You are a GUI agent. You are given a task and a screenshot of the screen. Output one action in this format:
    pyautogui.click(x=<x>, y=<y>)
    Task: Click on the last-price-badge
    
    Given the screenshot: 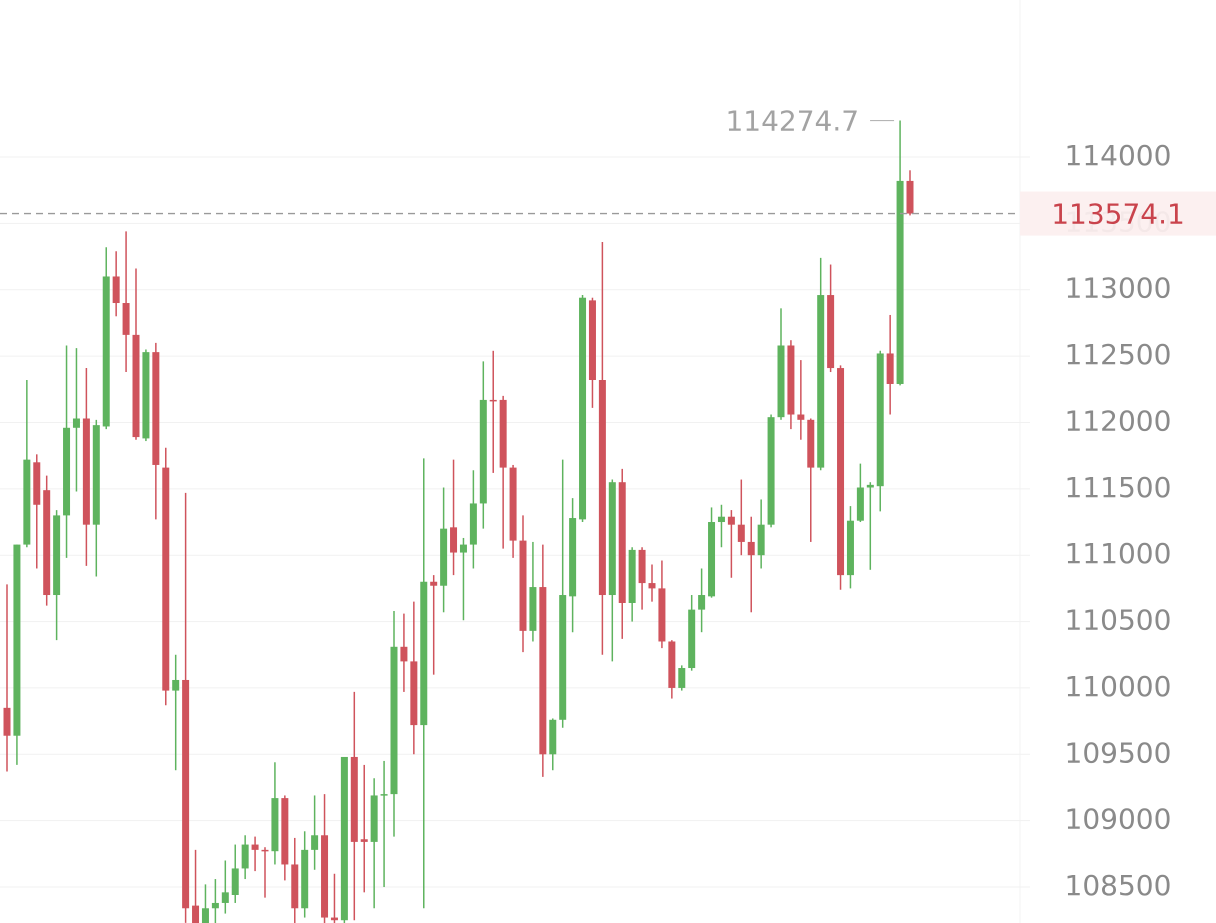 What is the action you would take?
    pyautogui.click(x=1118, y=213)
    